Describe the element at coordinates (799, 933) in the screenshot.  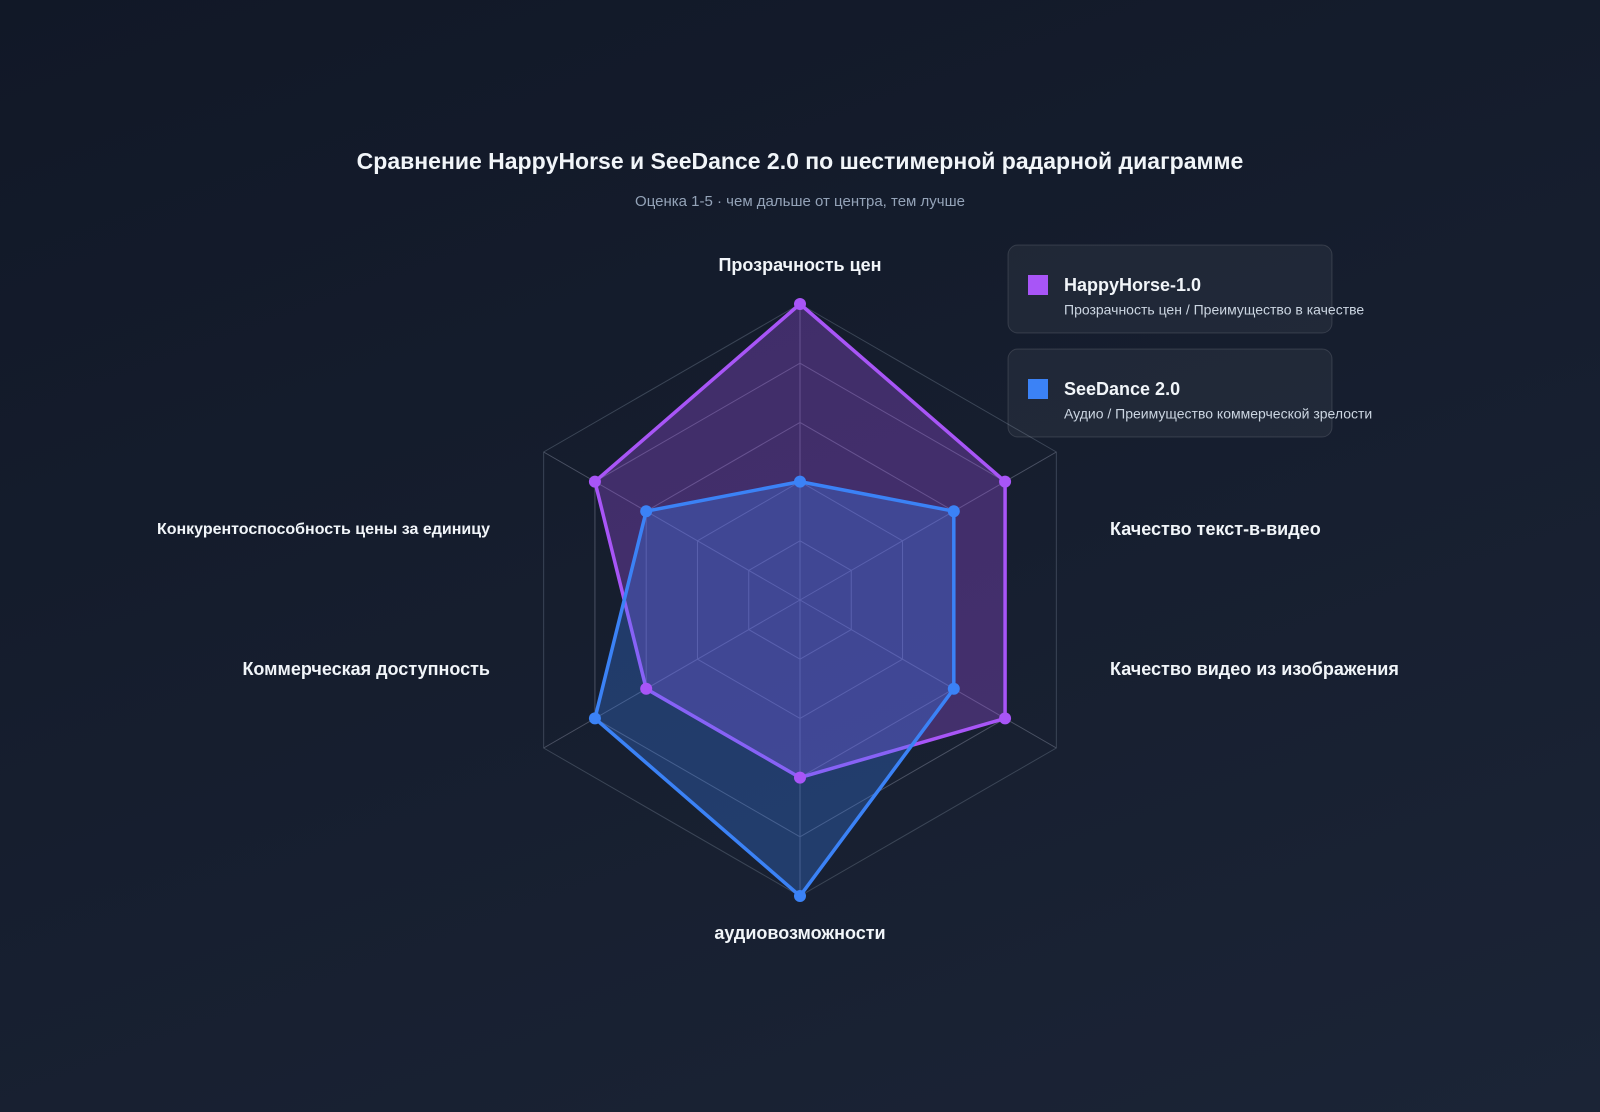
I see `axis-label: аудиовозможности` at that location.